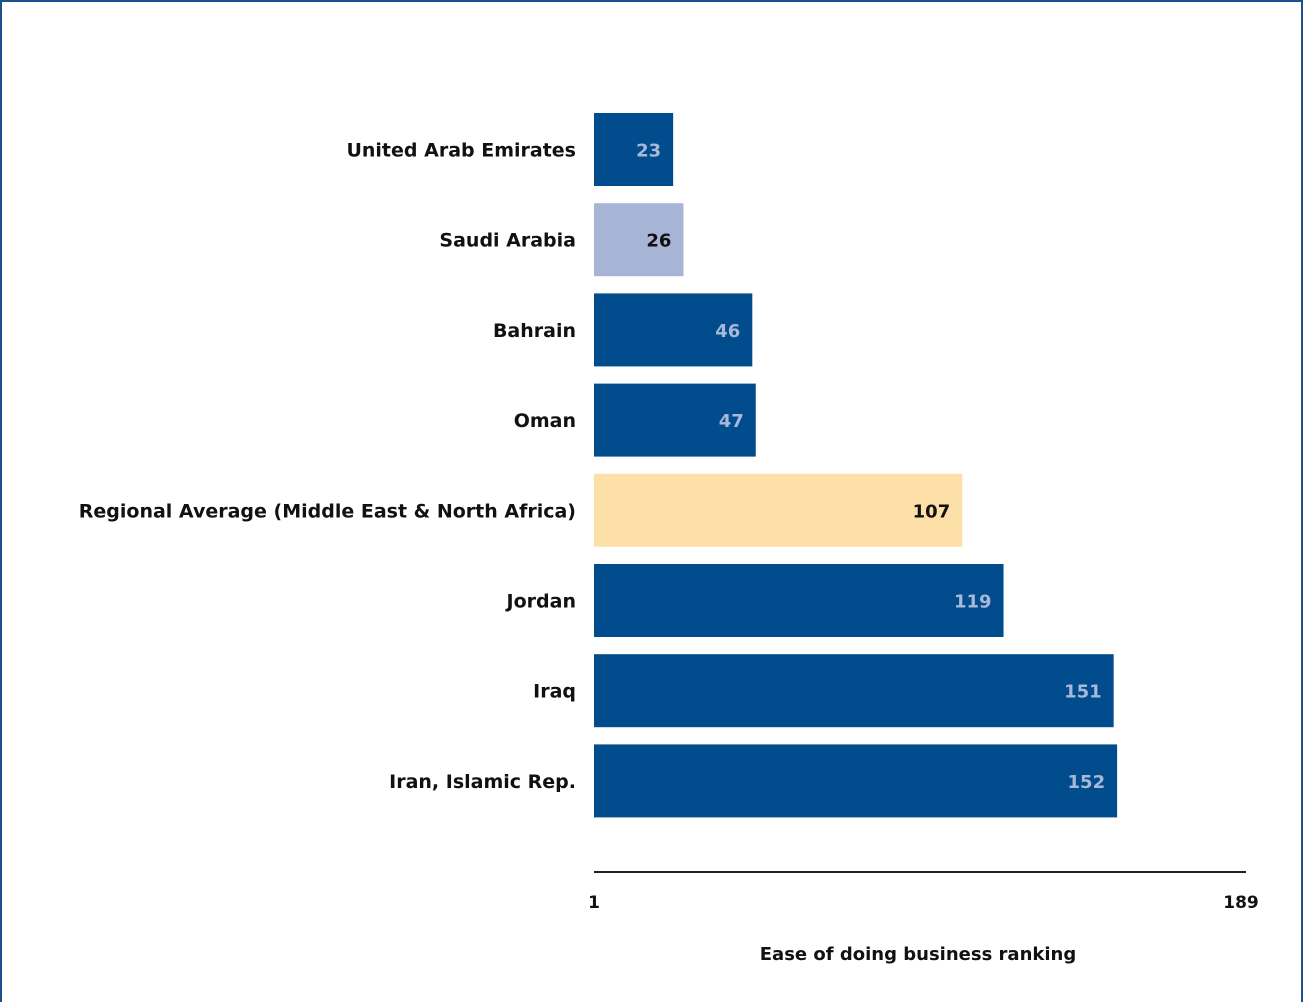 This screenshot has height=1004, width=1303. Describe the element at coordinates (658, 241) in the screenshot. I see `data-label: 26` at that location.